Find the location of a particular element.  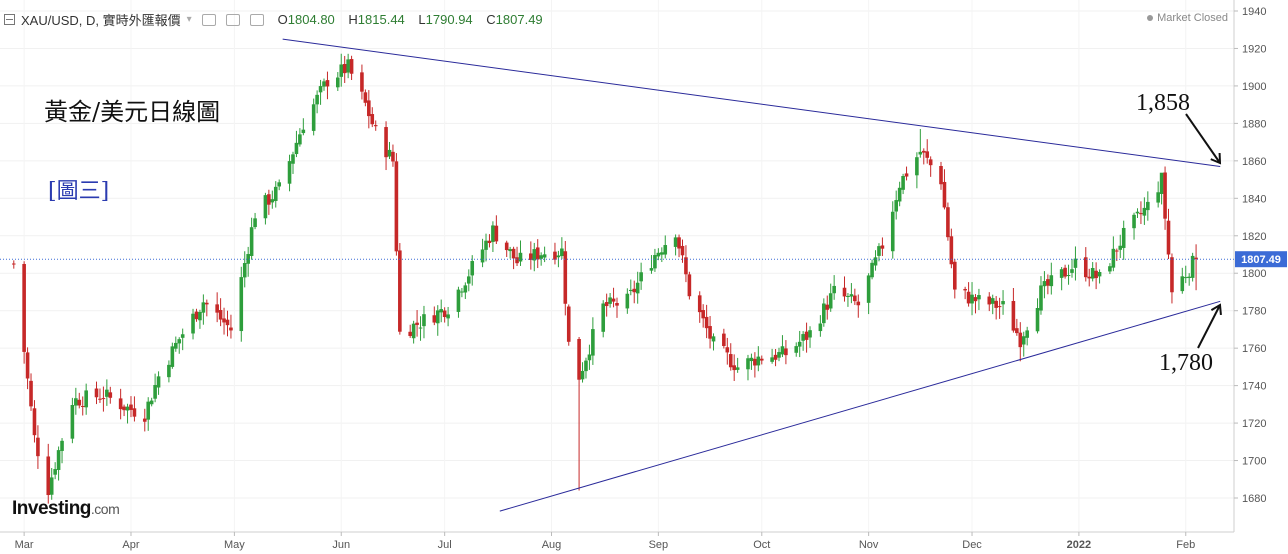

x-tick-label: Feb is located at coordinates (1185, 545).